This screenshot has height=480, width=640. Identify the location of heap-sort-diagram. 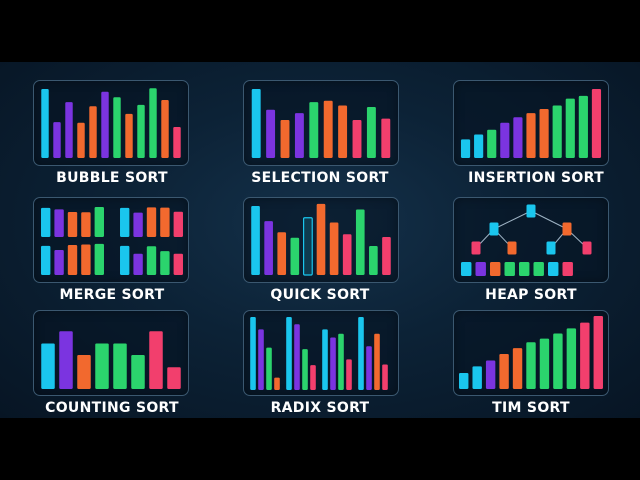
(526, 240).